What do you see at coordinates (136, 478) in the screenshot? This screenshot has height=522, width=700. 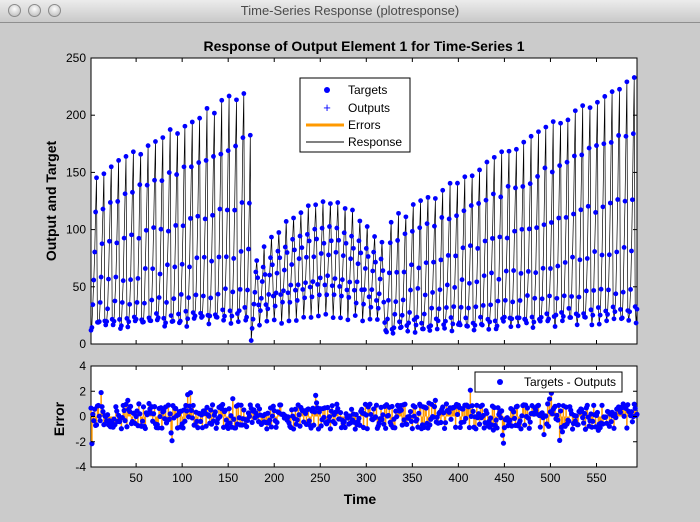 I see `x-tick-label: 50` at bounding box center [136, 478].